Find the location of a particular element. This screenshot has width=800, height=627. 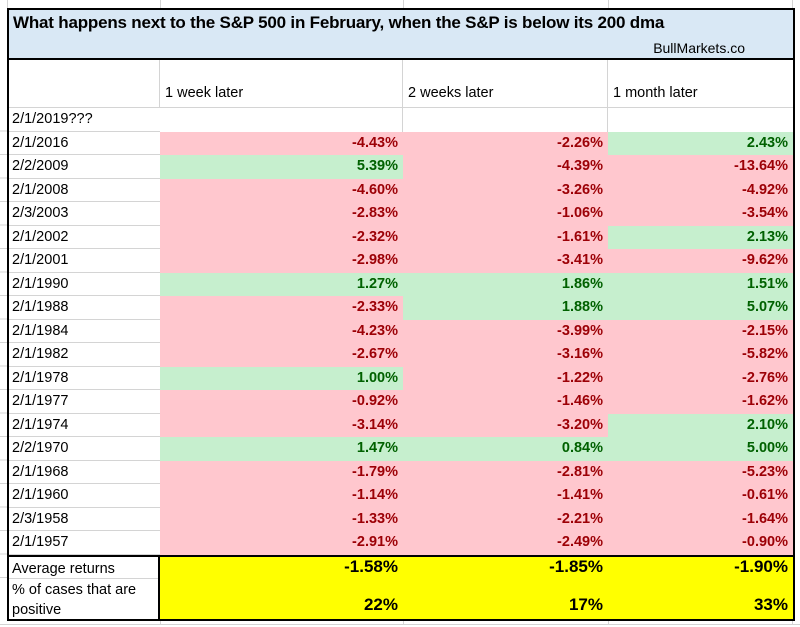

table-row: 2/1/1988 -2.33% 1.88% 5.07% is located at coordinates (401, 308).